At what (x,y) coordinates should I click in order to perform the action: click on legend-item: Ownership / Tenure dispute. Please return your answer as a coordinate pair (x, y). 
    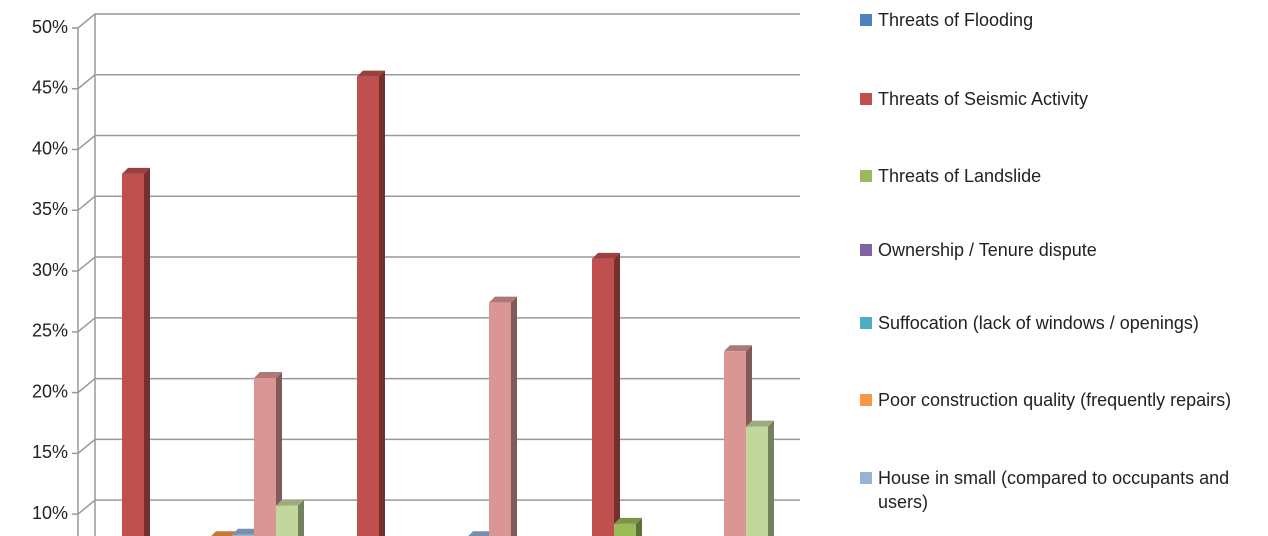
    Looking at the image, I should click on (1057, 250).